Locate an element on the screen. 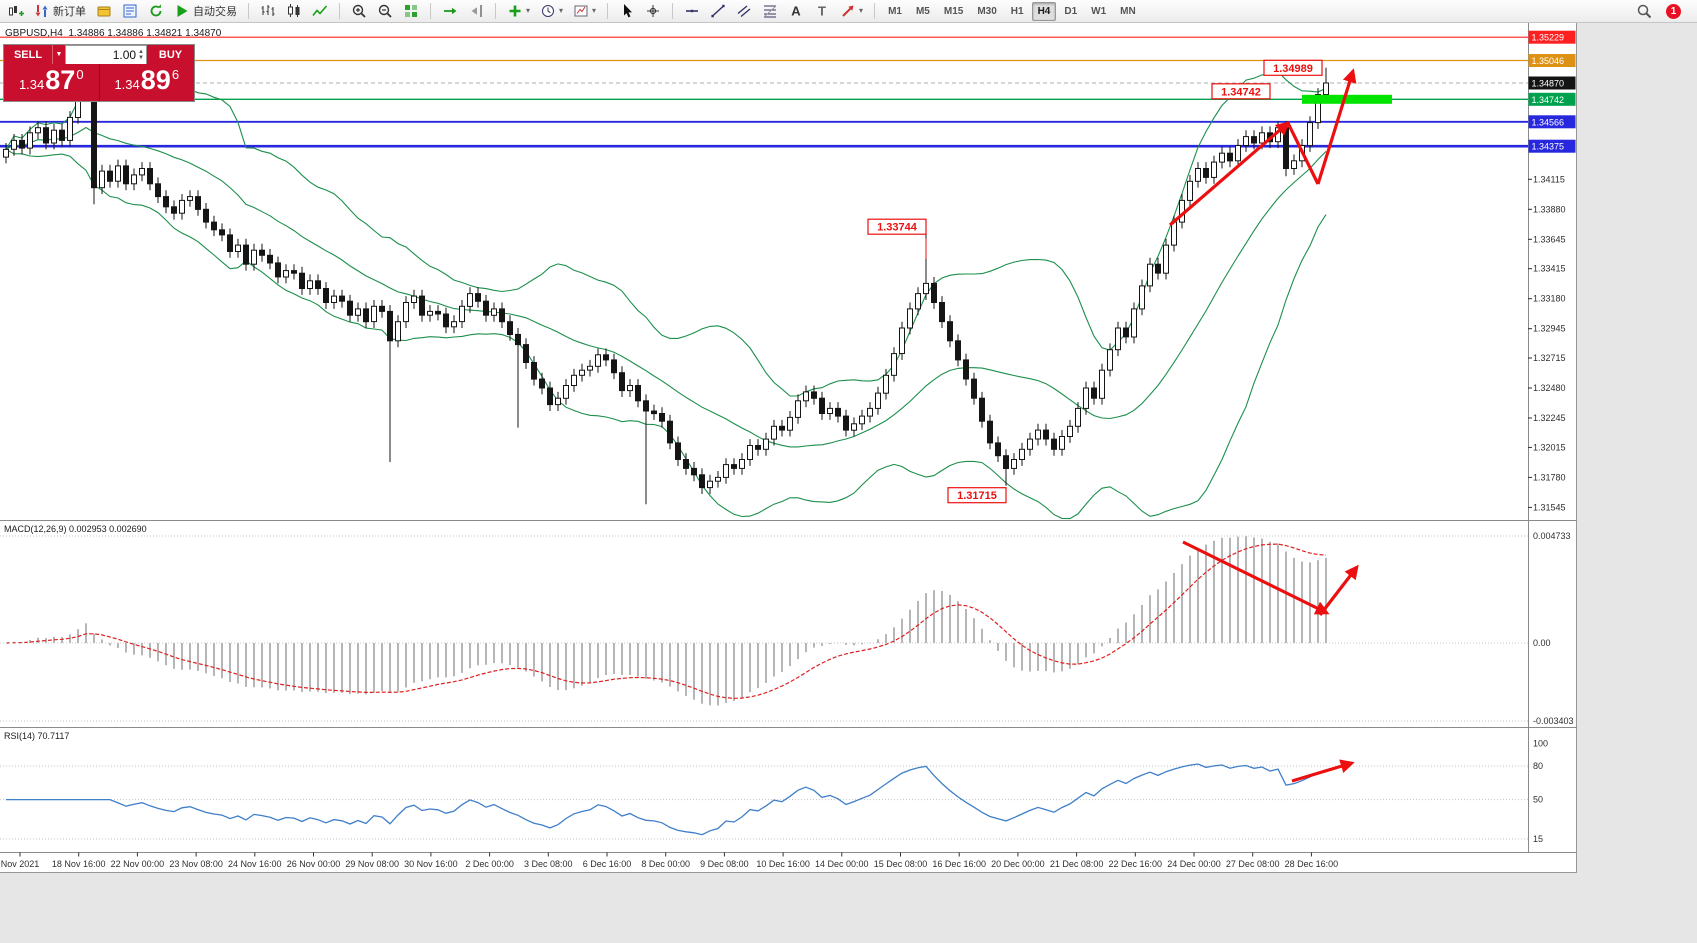 This screenshot has height=943, width=1697. chartplus-icon is located at coordinates (16, 11).